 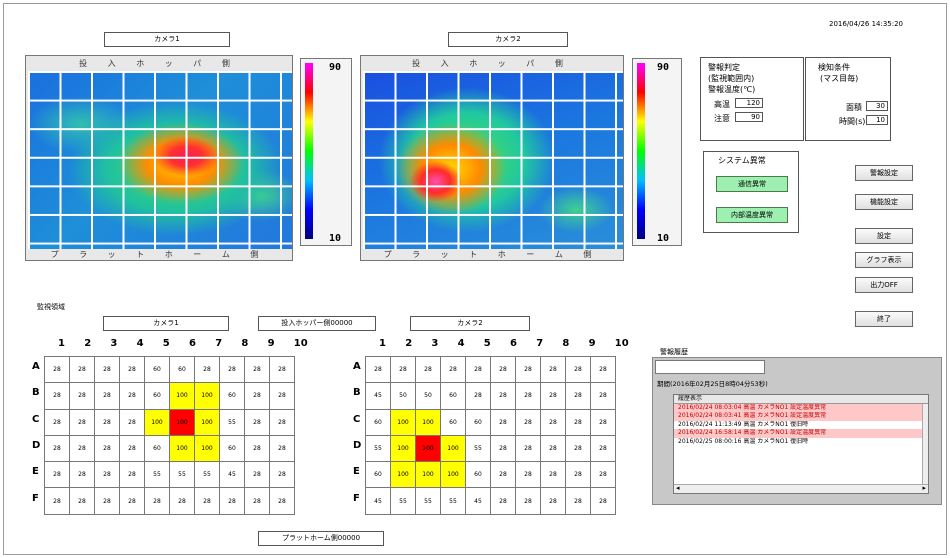 I want to click on warn-temp-input: 90, so click(x=749, y=117).